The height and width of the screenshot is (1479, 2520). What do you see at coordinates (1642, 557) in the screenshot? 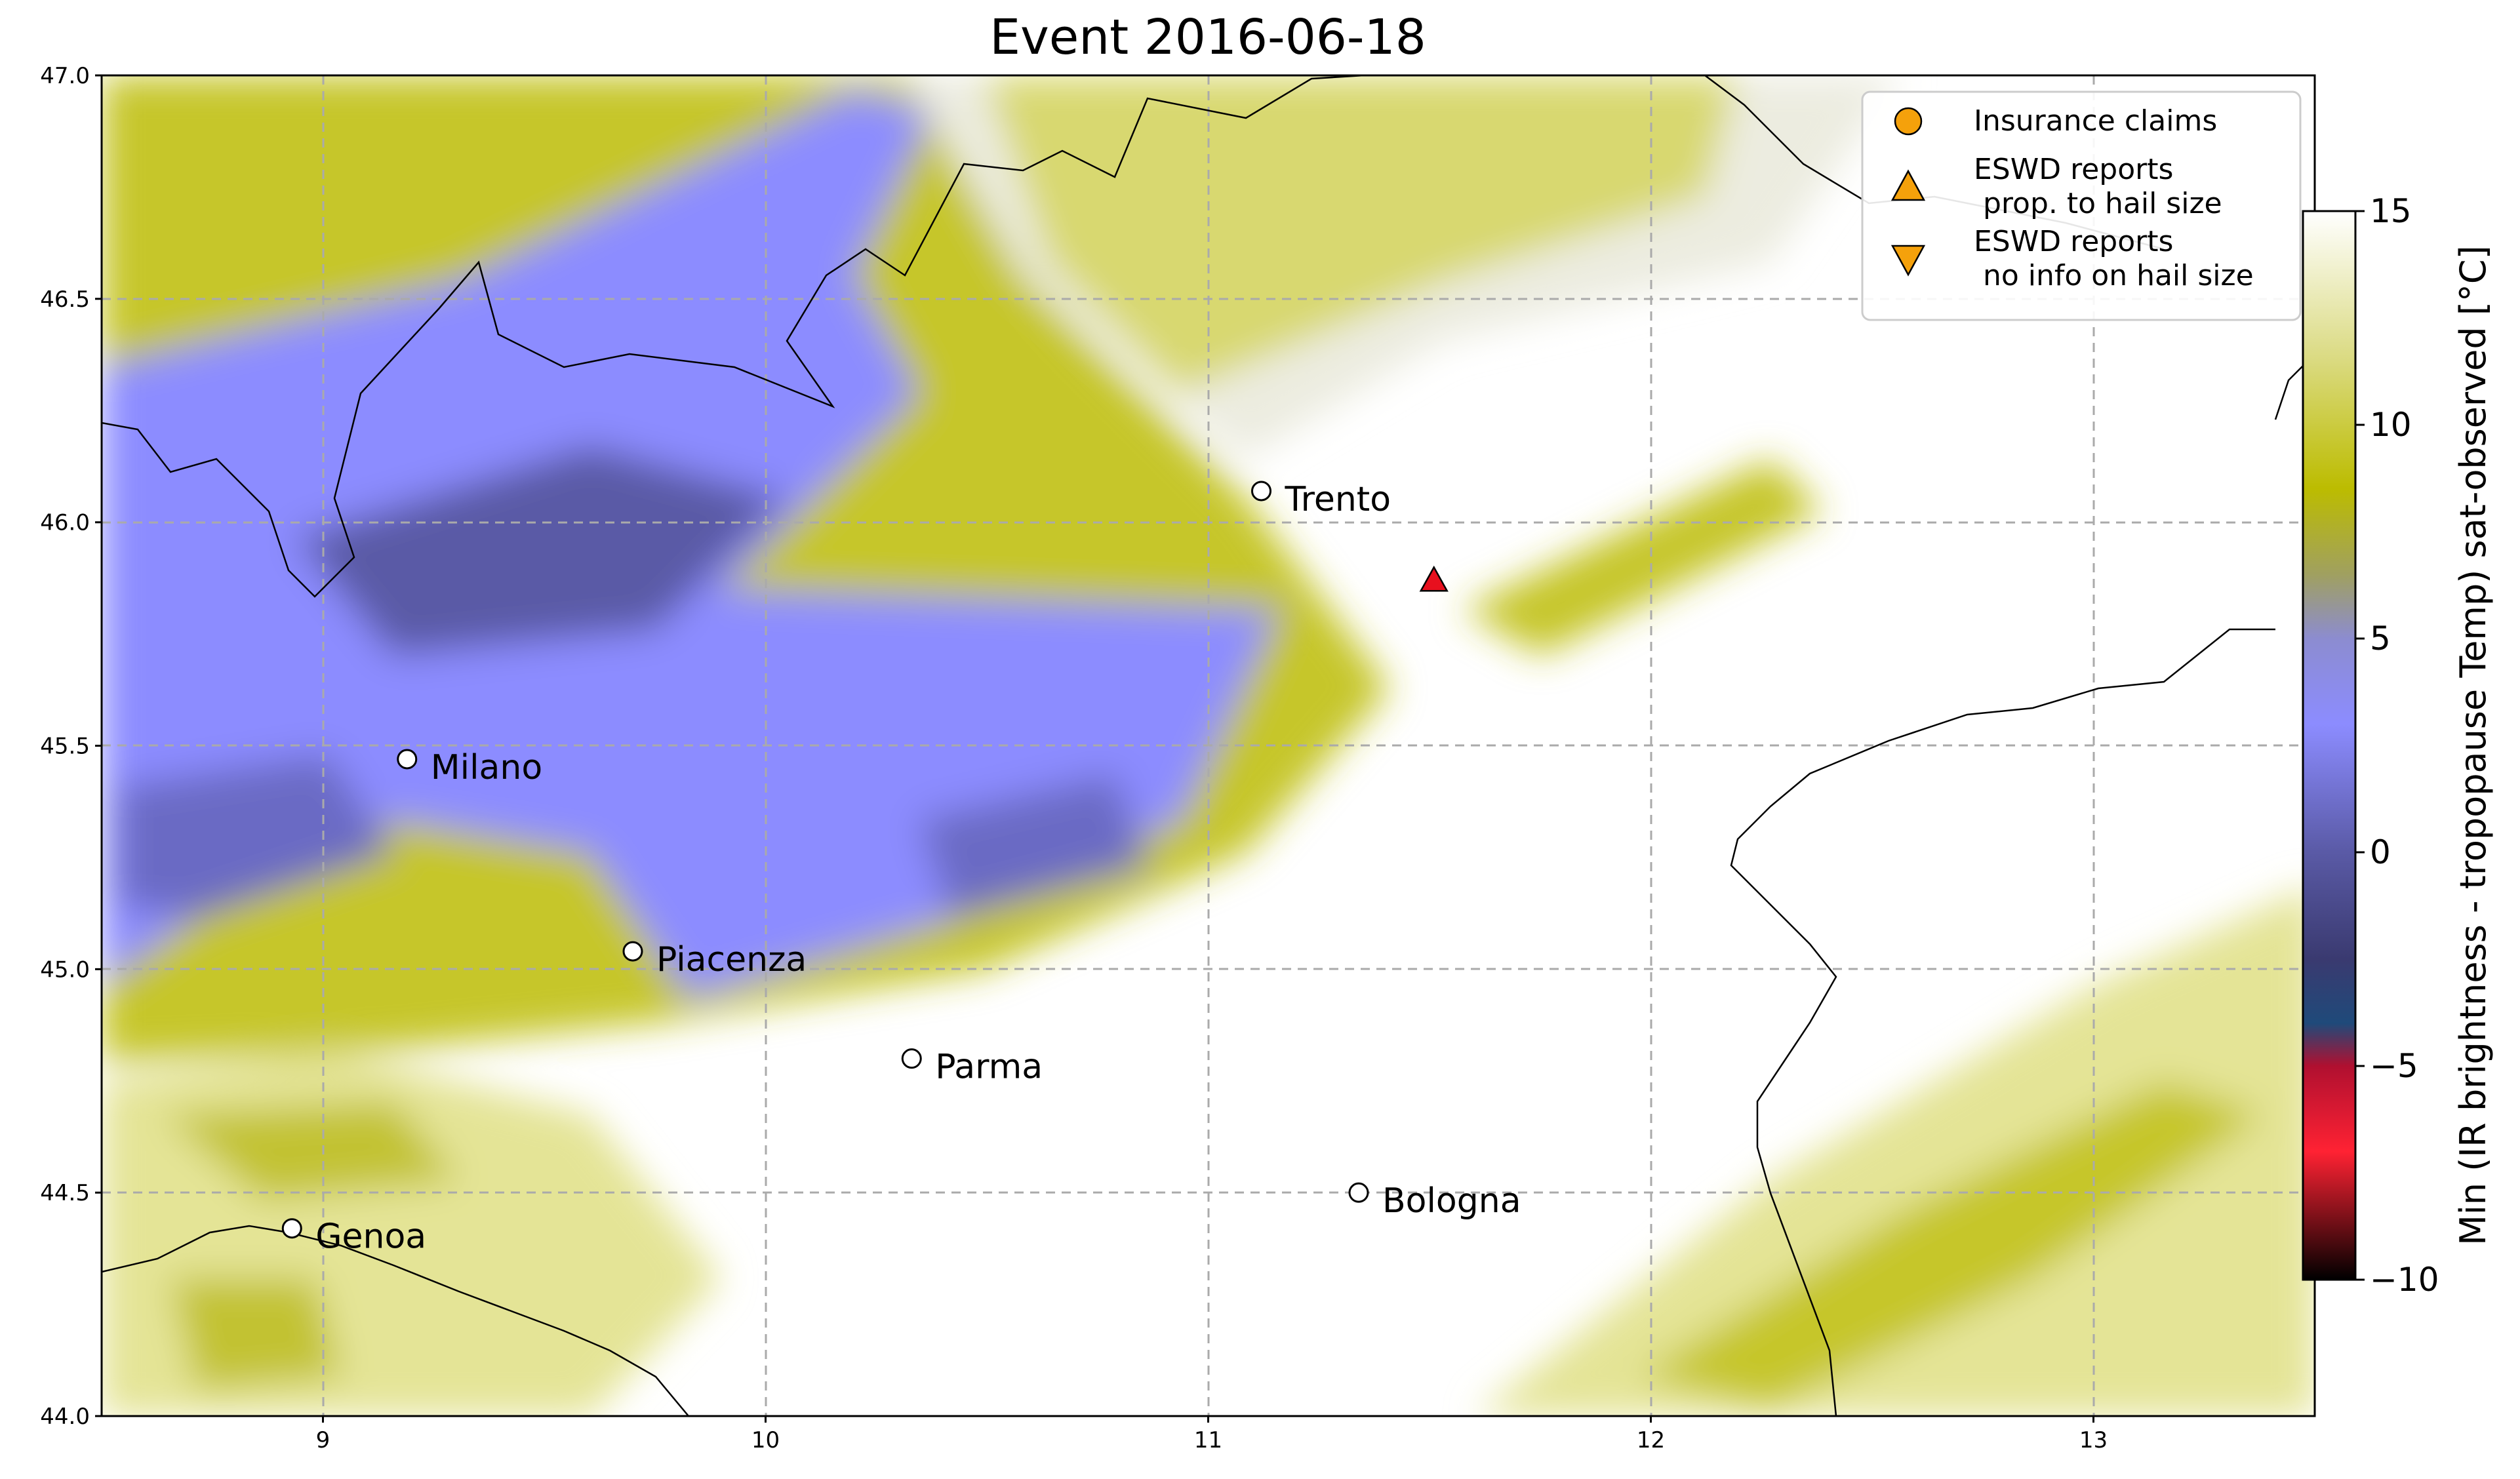
I see `cloud-ne-band` at bounding box center [1642, 557].